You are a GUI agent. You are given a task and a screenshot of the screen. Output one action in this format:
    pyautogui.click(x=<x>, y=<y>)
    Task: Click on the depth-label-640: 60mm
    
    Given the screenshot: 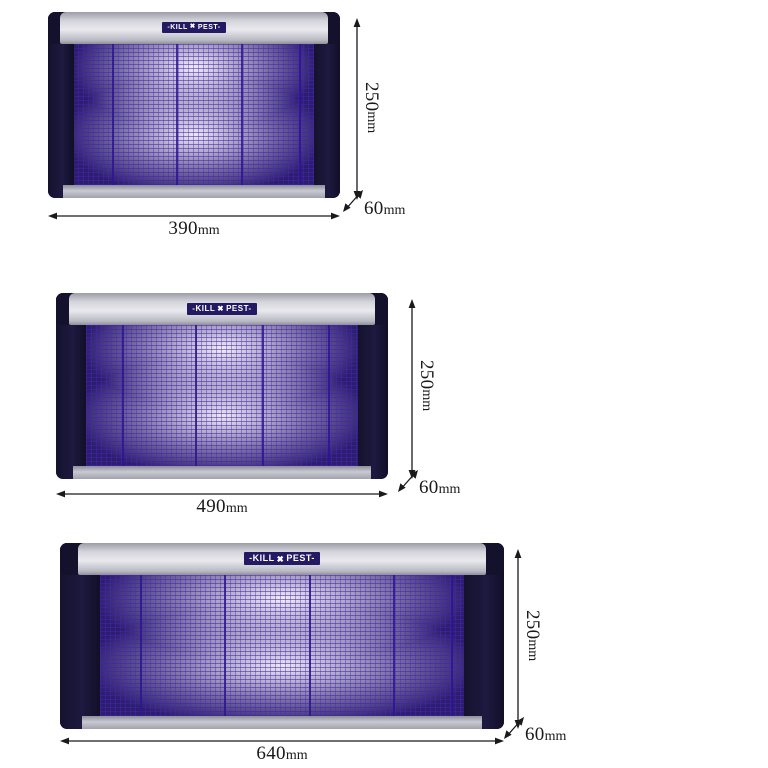 What is the action you would take?
    pyautogui.click(x=546, y=734)
    